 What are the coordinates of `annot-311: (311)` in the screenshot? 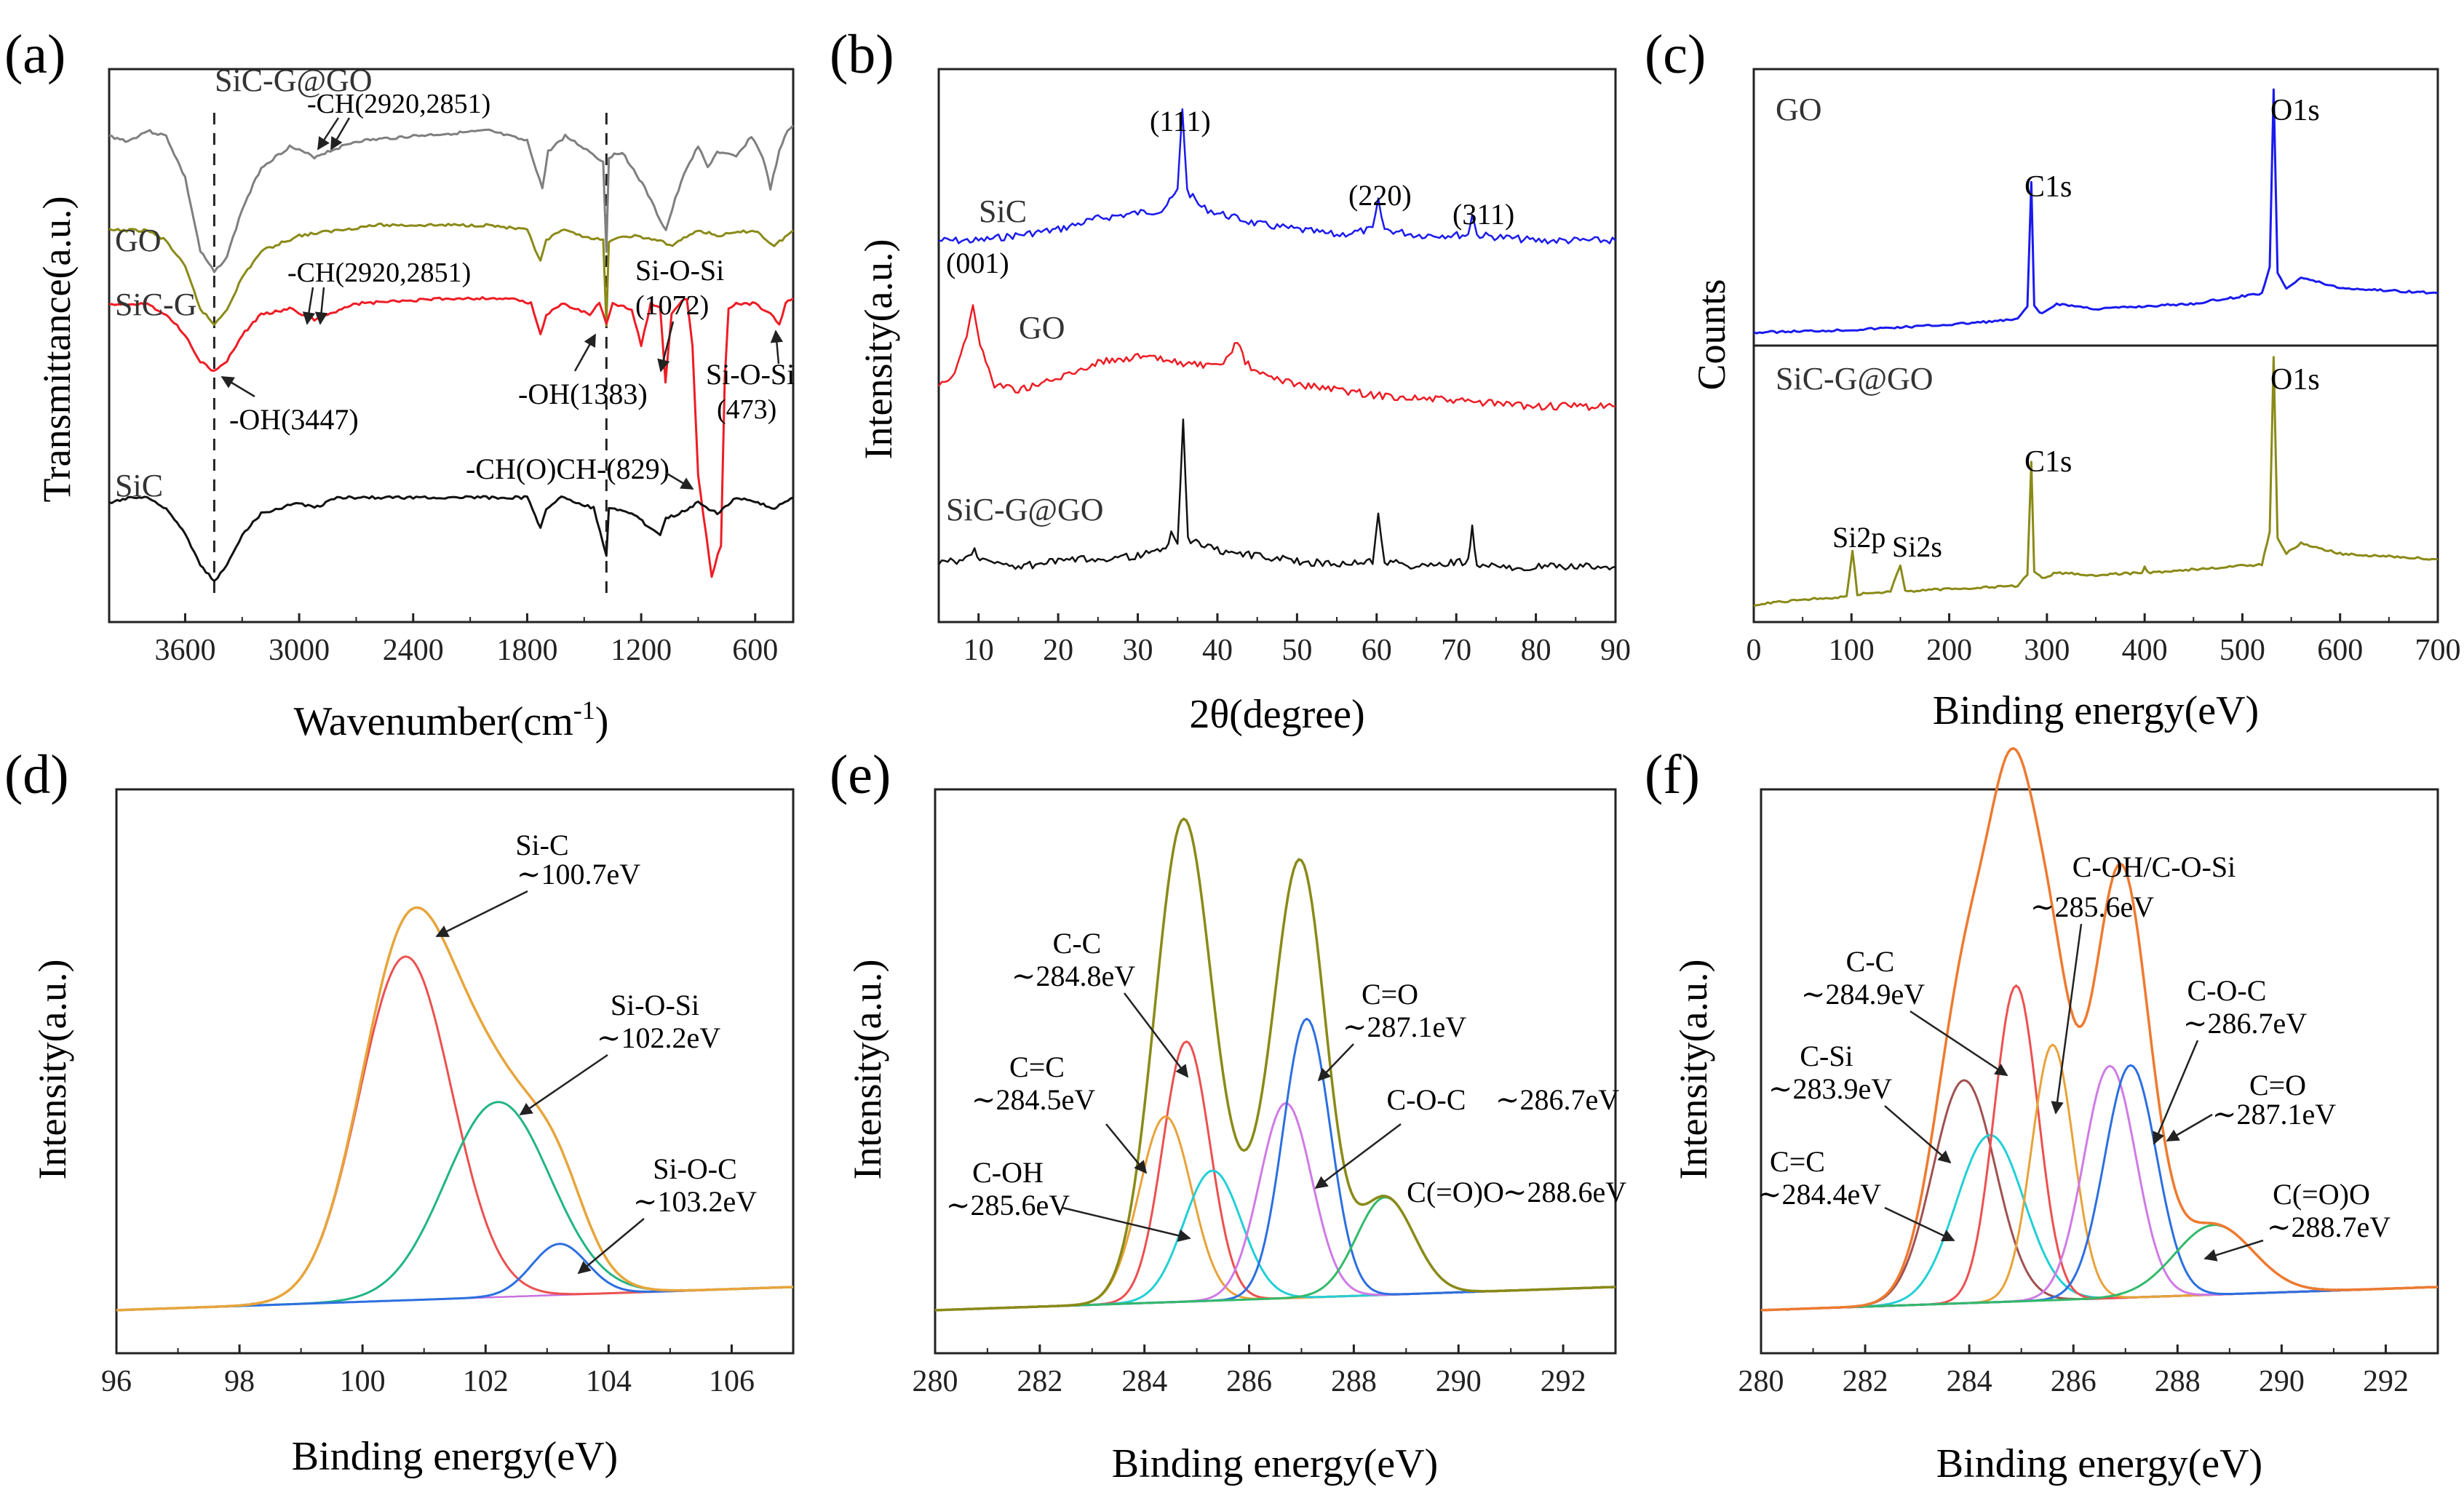 It's located at (1483, 214).